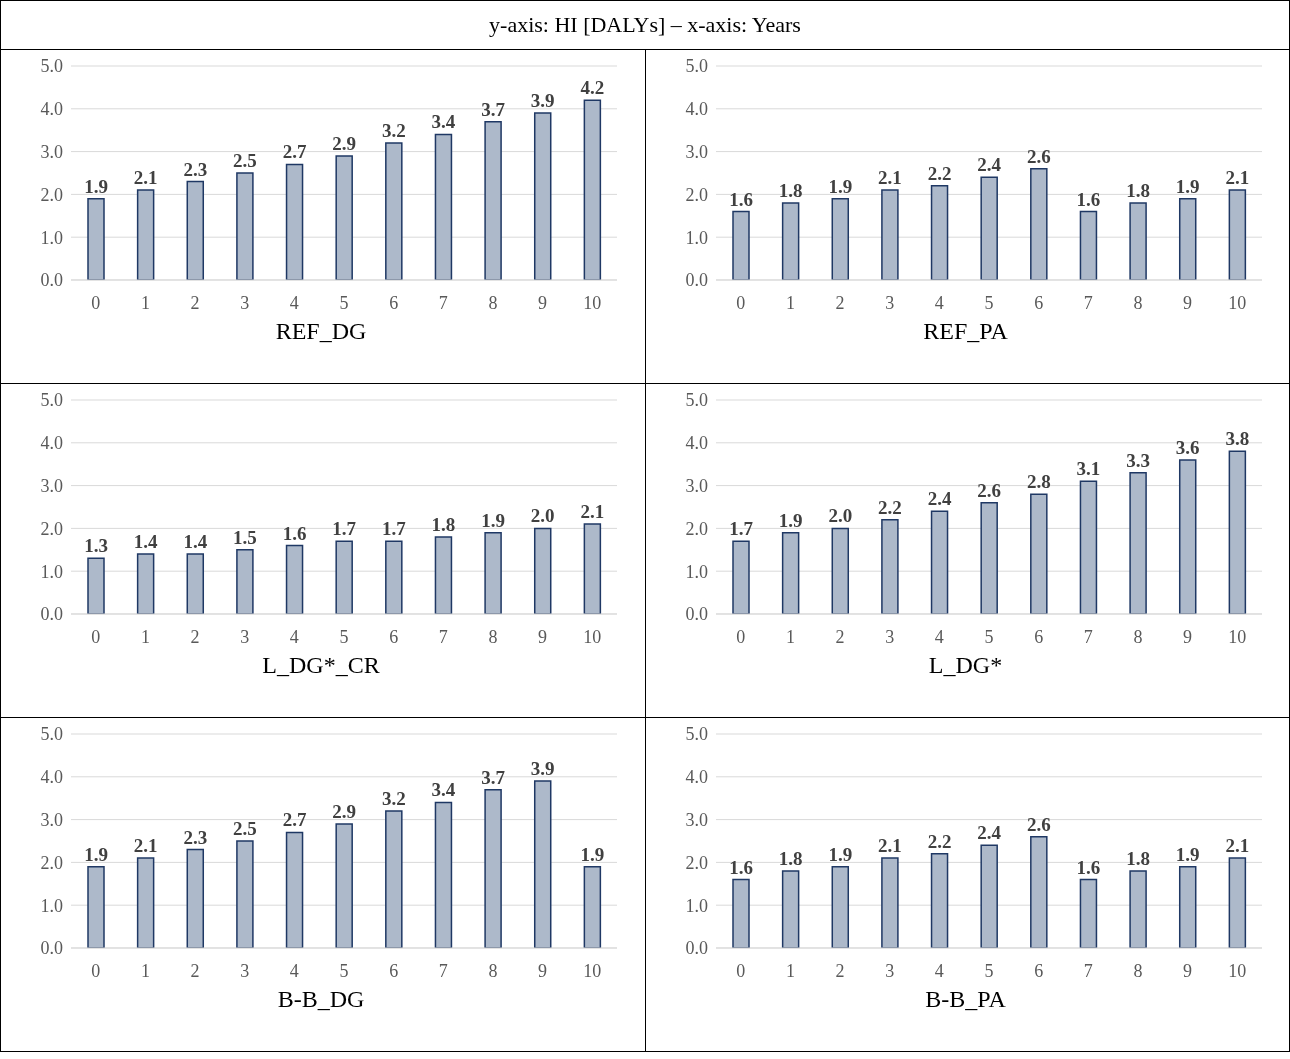  What do you see at coordinates (146, 542) in the screenshot?
I see `data-label: 1.4` at bounding box center [146, 542].